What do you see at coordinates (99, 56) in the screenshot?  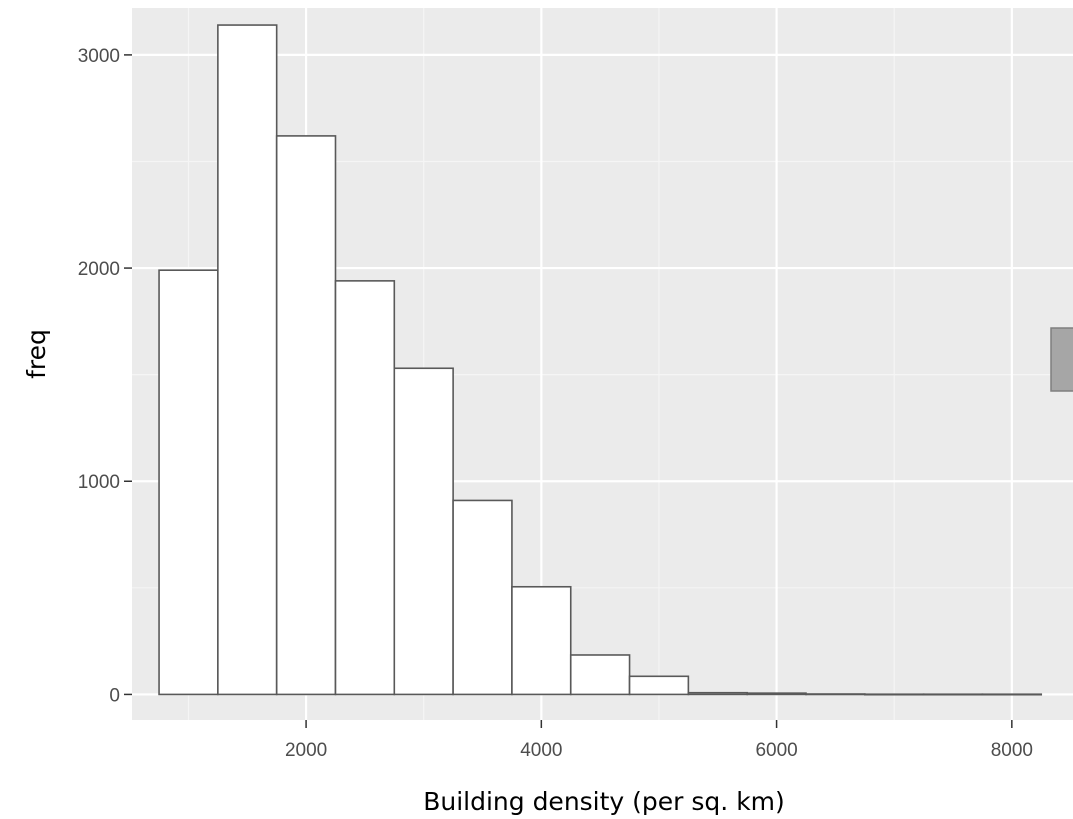 I see `y-tick-label: 3000` at bounding box center [99, 56].